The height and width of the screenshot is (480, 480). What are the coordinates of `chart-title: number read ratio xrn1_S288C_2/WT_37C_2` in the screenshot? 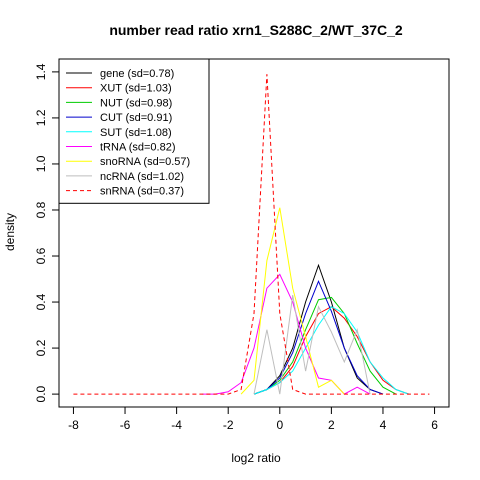 It's located at (256, 30).